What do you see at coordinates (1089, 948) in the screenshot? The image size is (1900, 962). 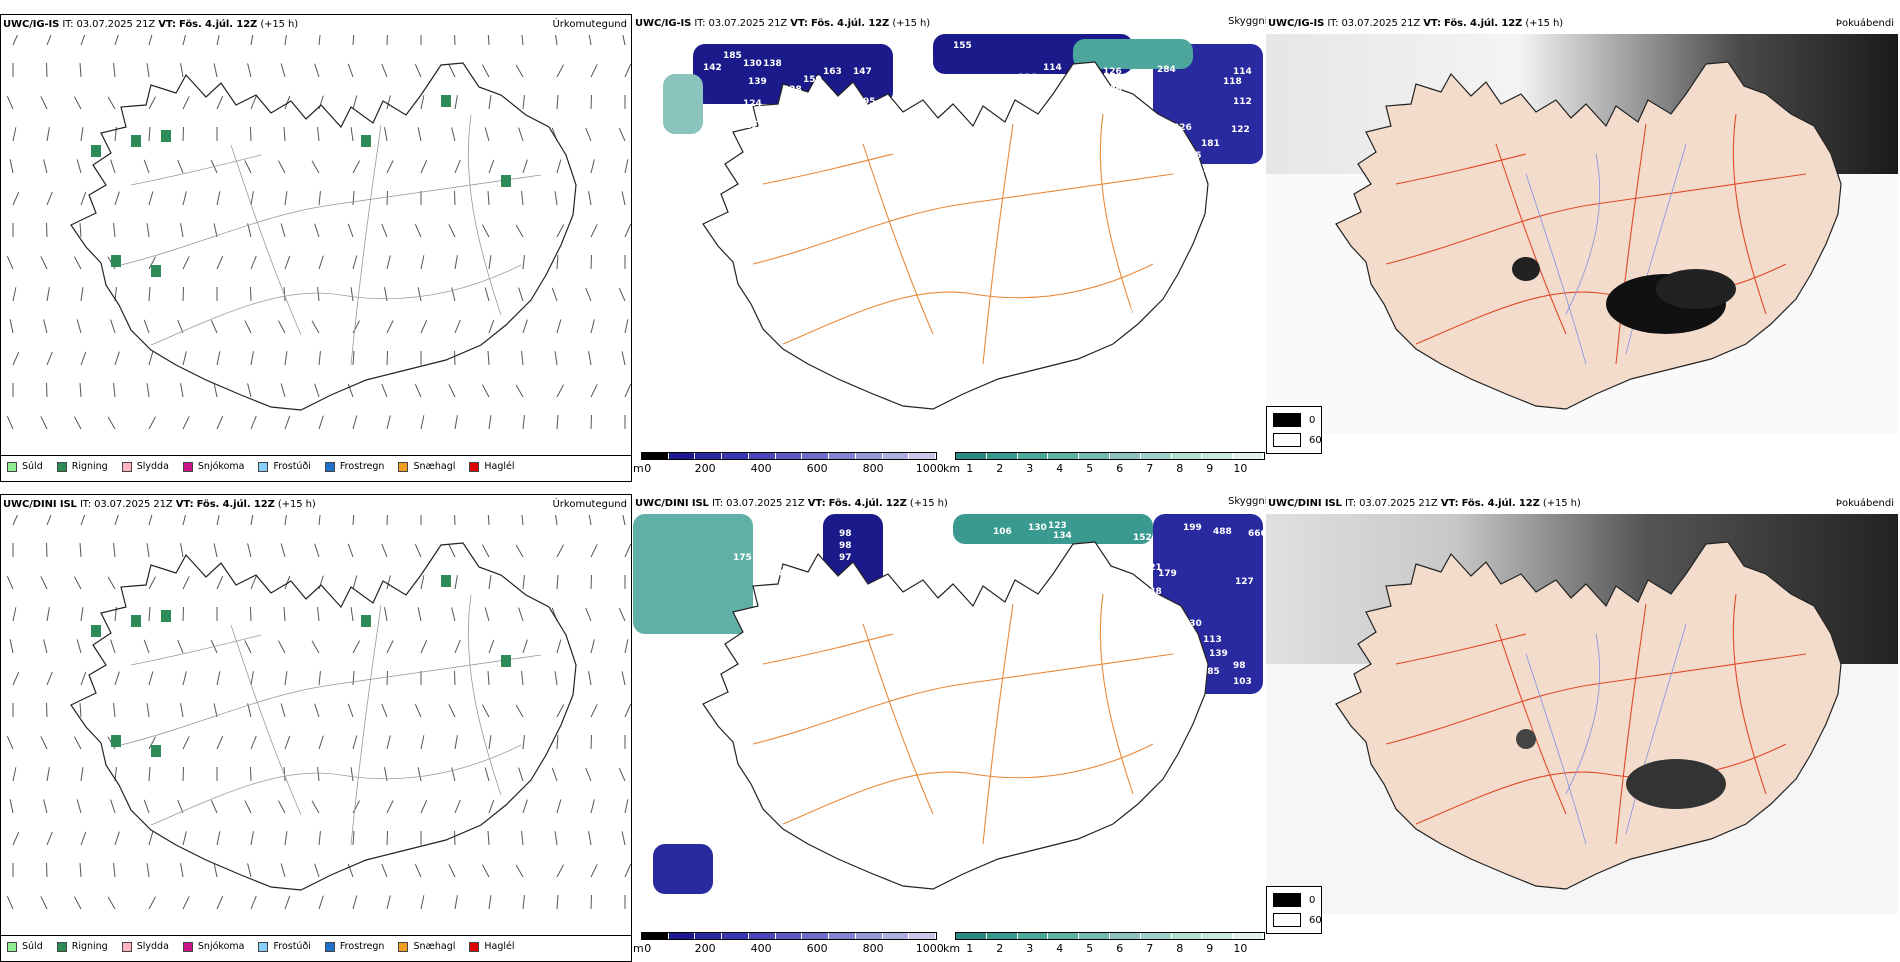 I see `vis-tick: 5` at bounding box center [1089, 948].